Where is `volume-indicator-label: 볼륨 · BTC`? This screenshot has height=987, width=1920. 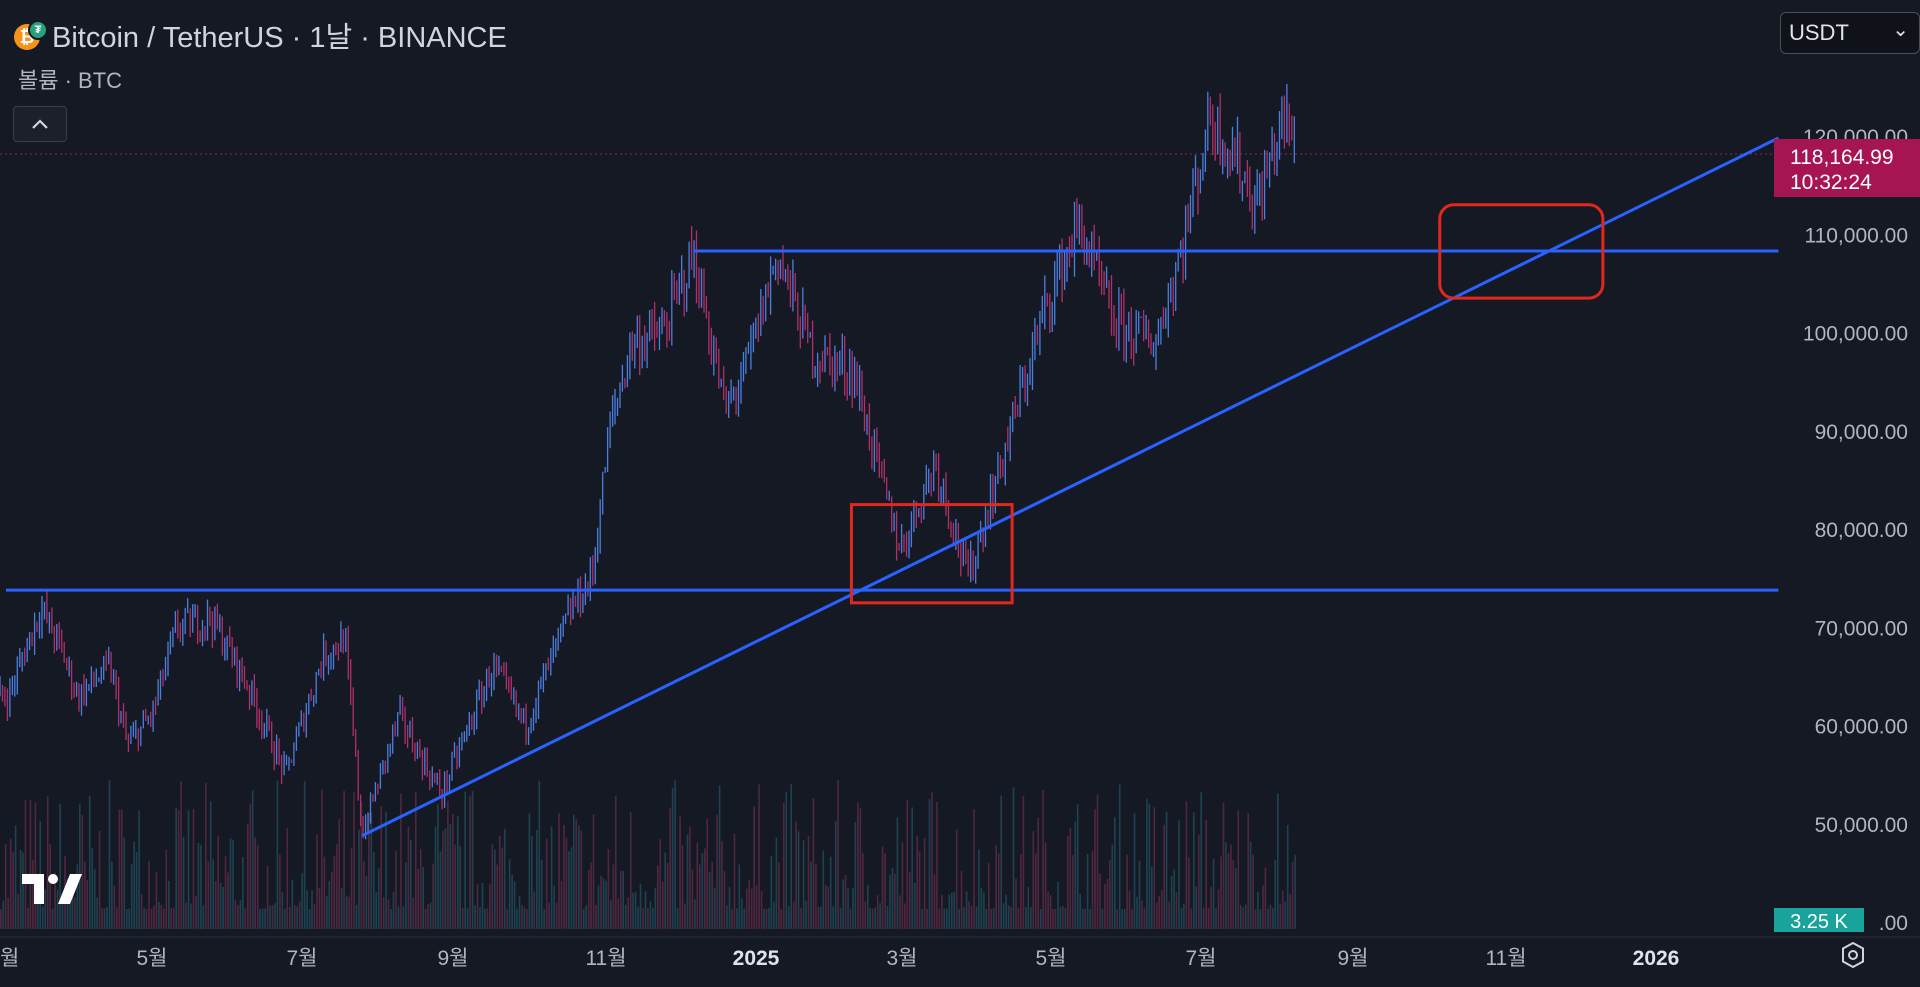
volume-indicator-label: 볼륨 · BTC is located at coordinates (70, 80).